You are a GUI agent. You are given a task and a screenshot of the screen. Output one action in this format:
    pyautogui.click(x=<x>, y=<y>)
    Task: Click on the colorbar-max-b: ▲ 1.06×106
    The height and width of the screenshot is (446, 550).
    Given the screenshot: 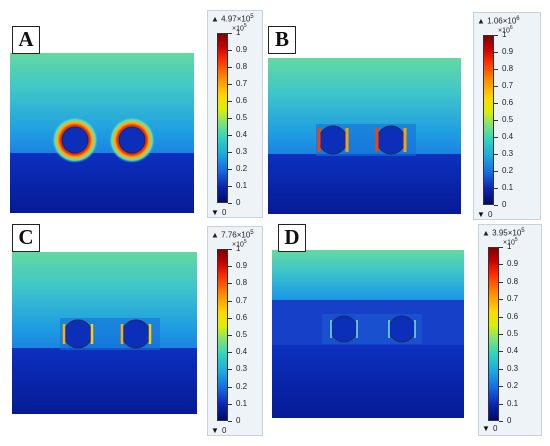 What is the action you would take?
    pyautogui.click(x=498, y=21)
    